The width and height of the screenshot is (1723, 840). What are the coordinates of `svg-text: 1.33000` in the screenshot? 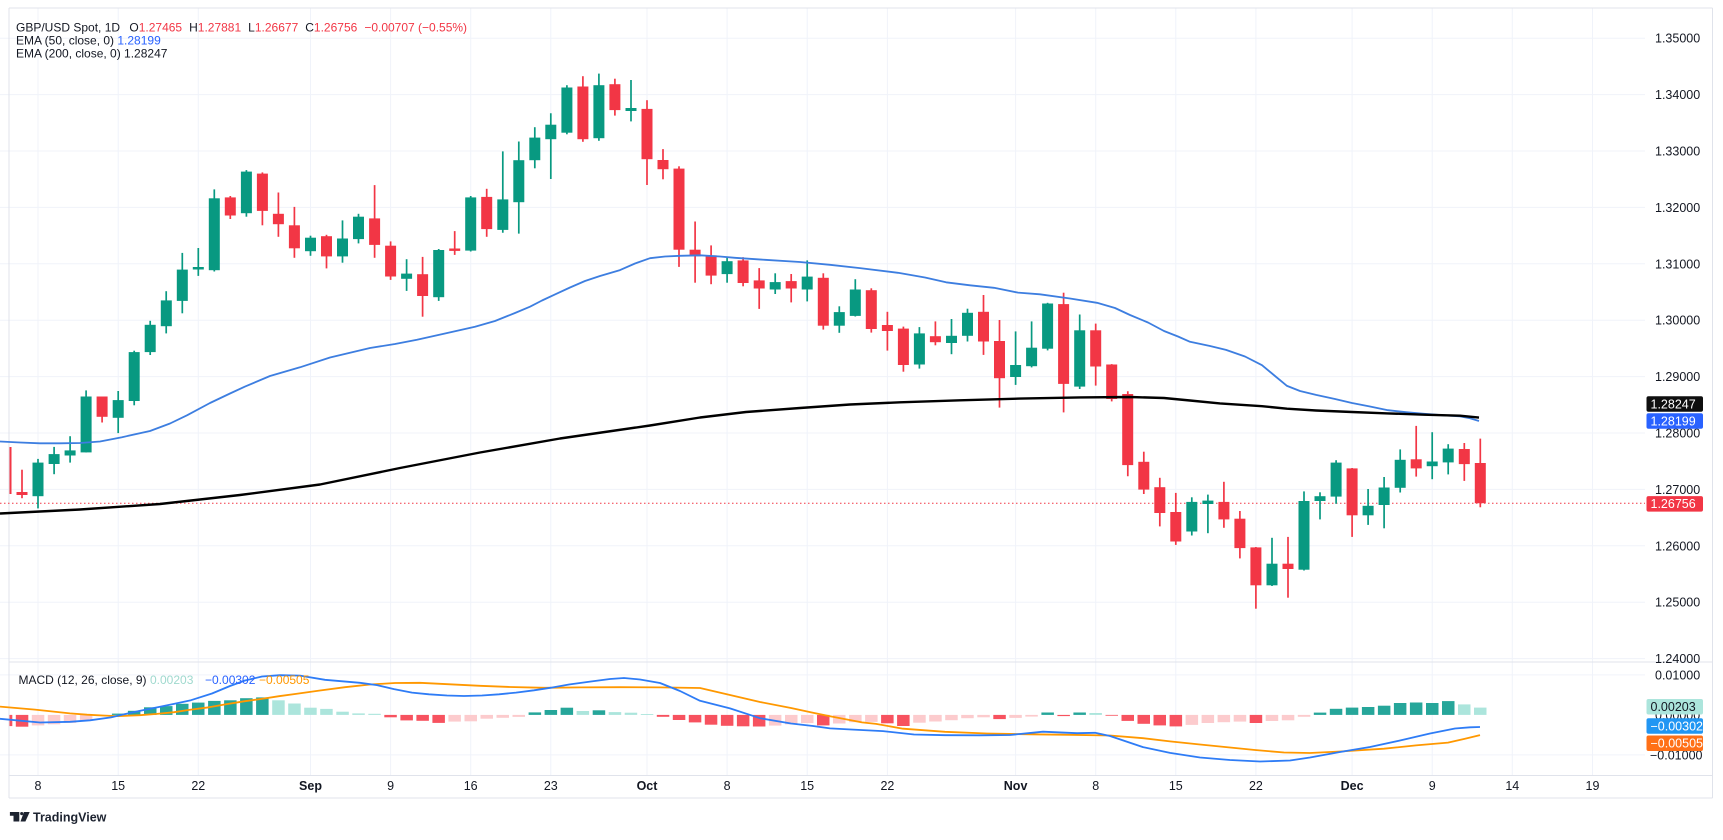 It's located at (1677, 152).